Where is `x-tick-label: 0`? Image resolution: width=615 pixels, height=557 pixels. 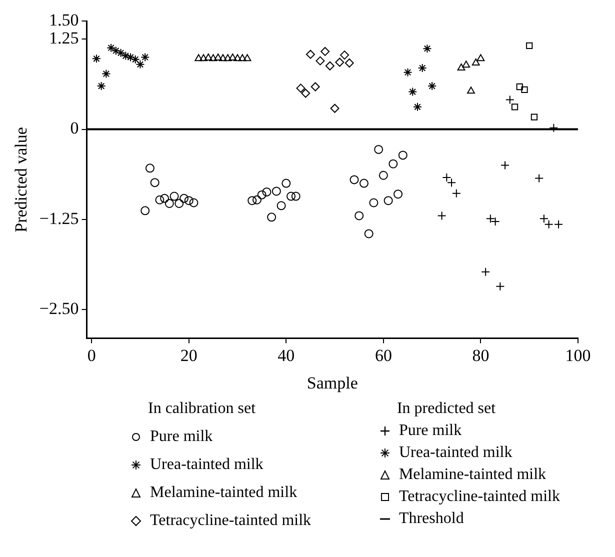 x-tick-label: 0 is located at coordinates (91, 355).